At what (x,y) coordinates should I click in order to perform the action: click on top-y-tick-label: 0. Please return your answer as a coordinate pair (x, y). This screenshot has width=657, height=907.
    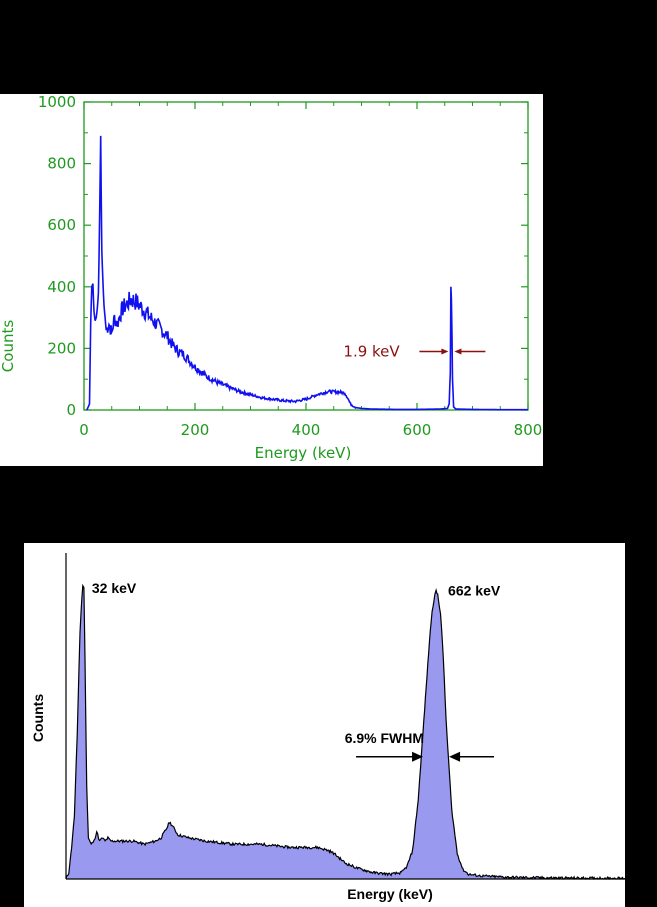
    Looking at the image, I should click on (71, 410).